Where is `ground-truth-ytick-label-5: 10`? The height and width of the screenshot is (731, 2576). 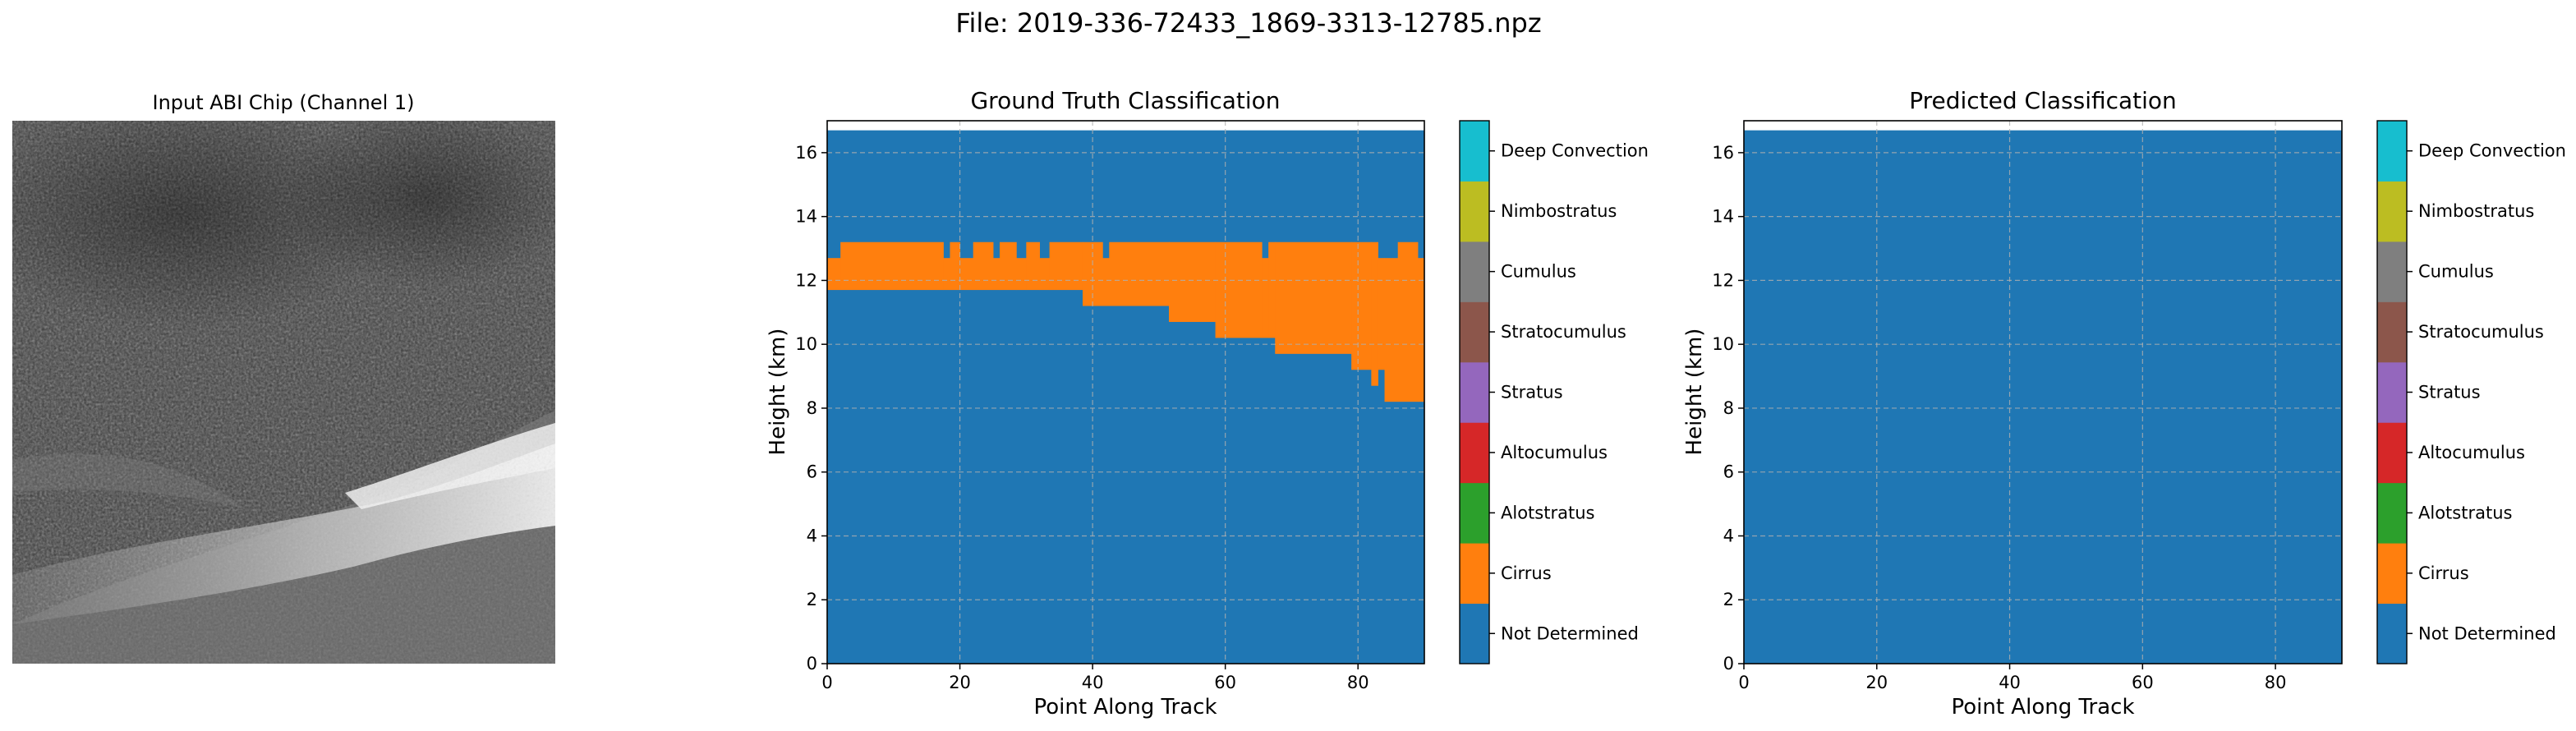
ground-truth-ytick-label-5: 10 is located at coordinates (806, 344).